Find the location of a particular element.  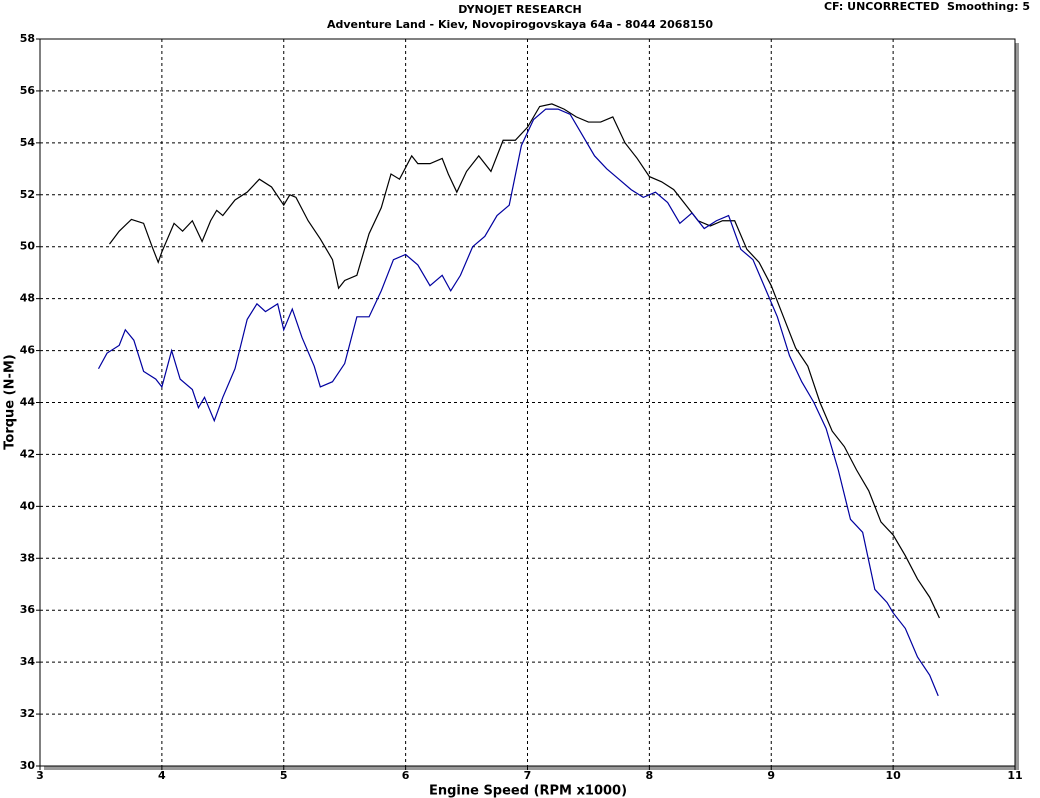

y-tick-label: 40 is located at coordinates (28, 505).